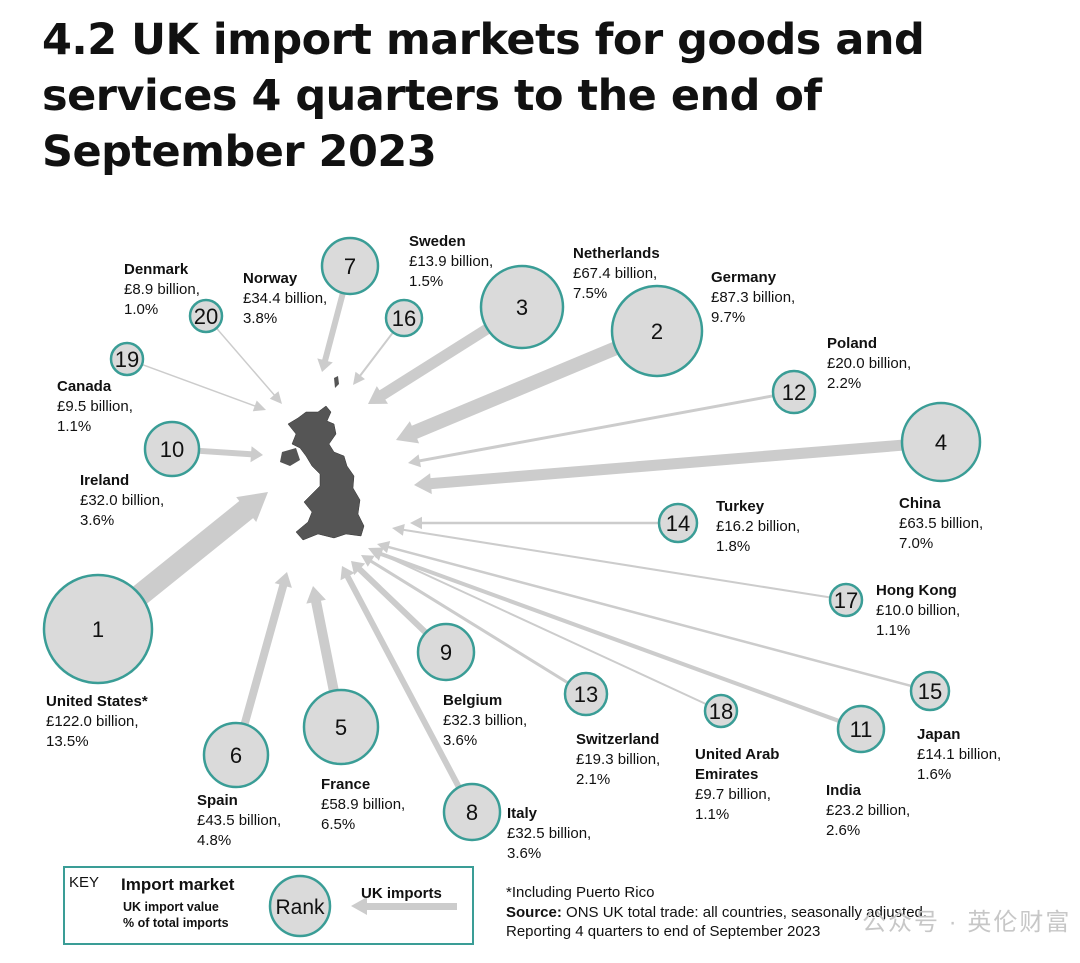 The width and height of the screenshot is (1080, 963). What do you see at coordinates (217, 800) in the screenshot?
I see `market-name: Spain` at bounding box center [217, 800].